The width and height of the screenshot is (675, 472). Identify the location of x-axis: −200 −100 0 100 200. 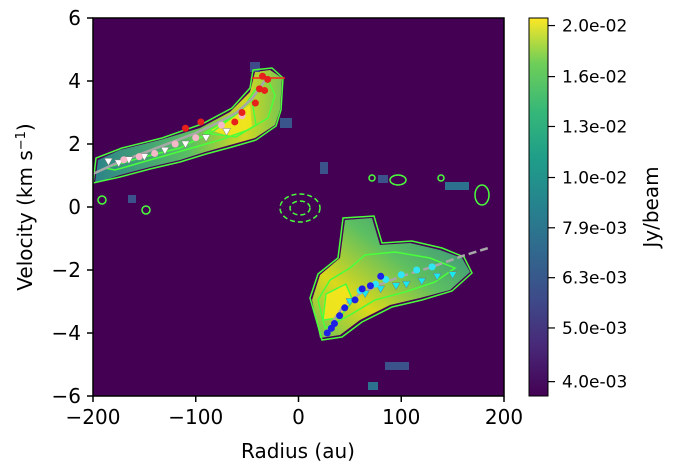
(294, 412).